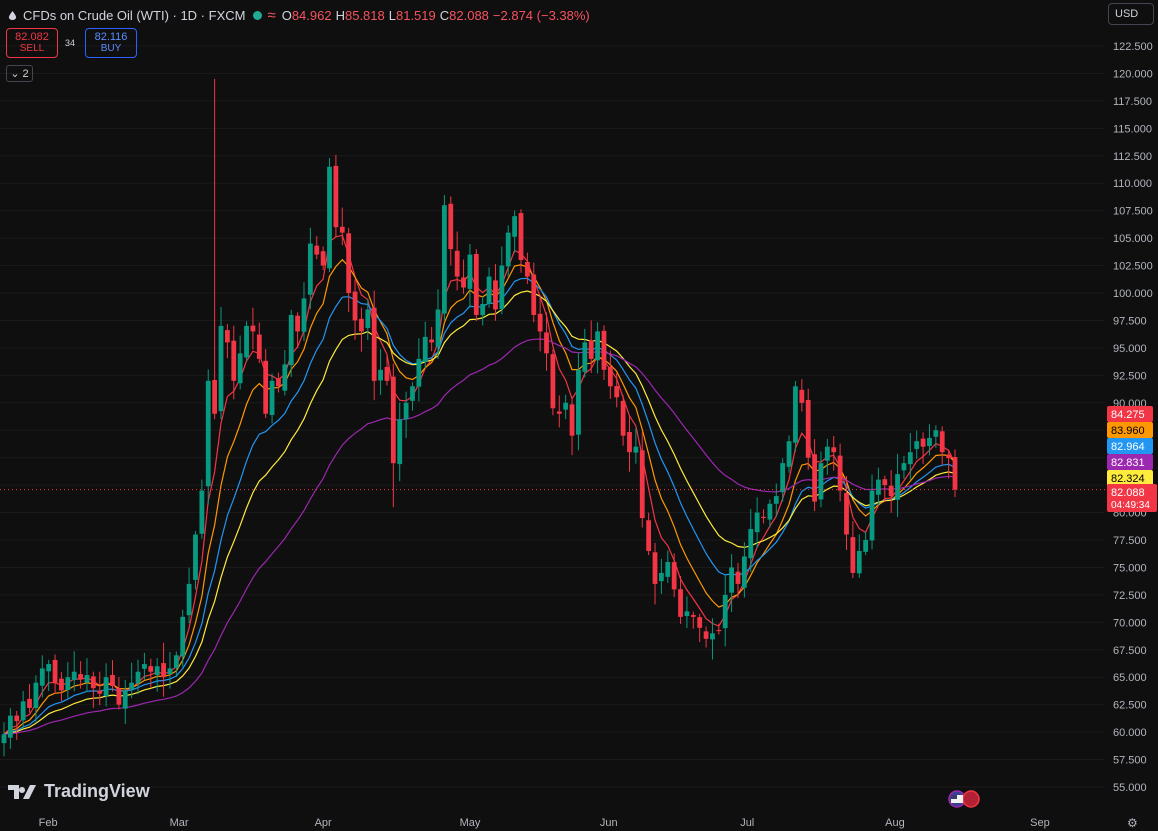 This screenshot has height=831, width=1158. Describe the element at coordinates (134, 15) in the screenshot. I see `symbol-title: CFDs on Crude Oil (WTI) · 1D · FXCM` at that location.